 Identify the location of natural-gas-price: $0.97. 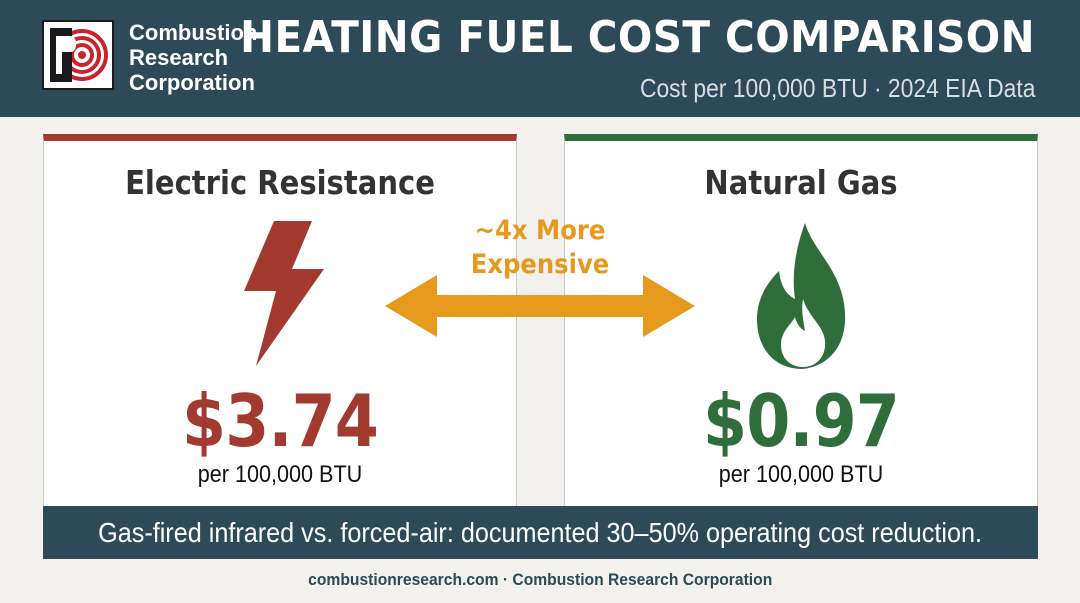
(801, 421).